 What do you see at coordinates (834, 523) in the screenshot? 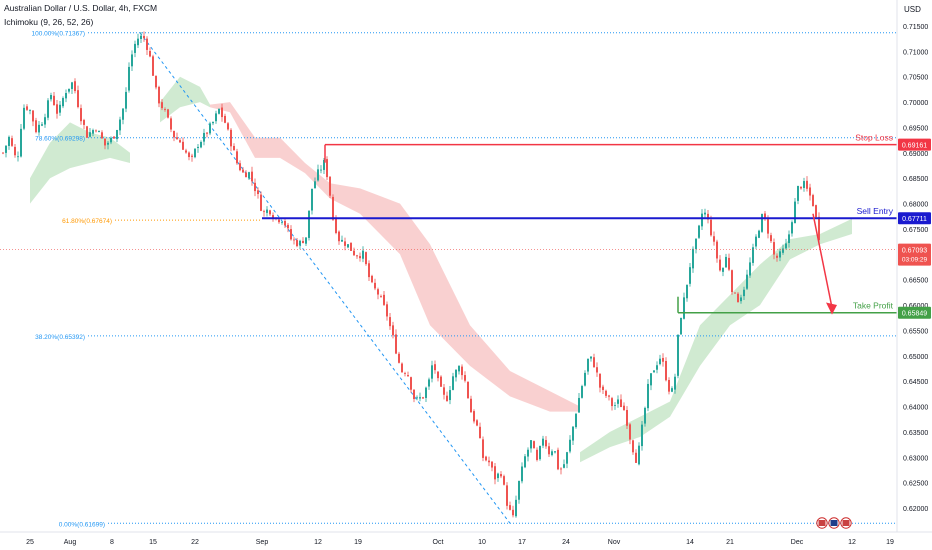
I see `event-icons` at bounding box center [834, 523].